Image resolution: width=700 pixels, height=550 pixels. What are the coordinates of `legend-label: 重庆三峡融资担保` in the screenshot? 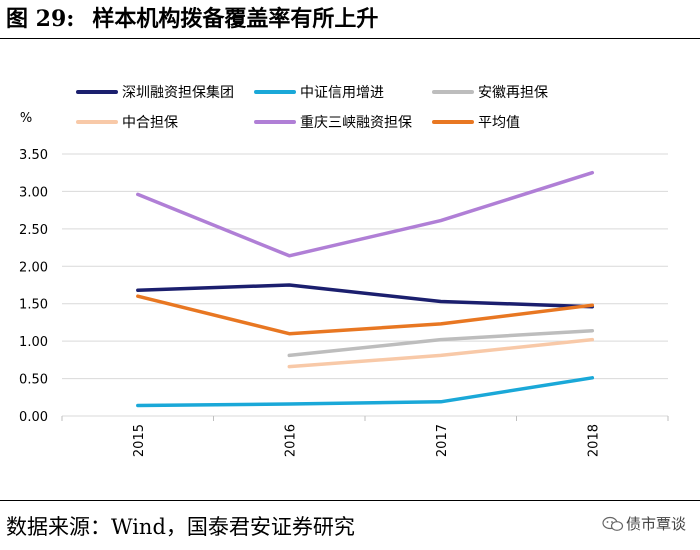 It's located at (356, 123).